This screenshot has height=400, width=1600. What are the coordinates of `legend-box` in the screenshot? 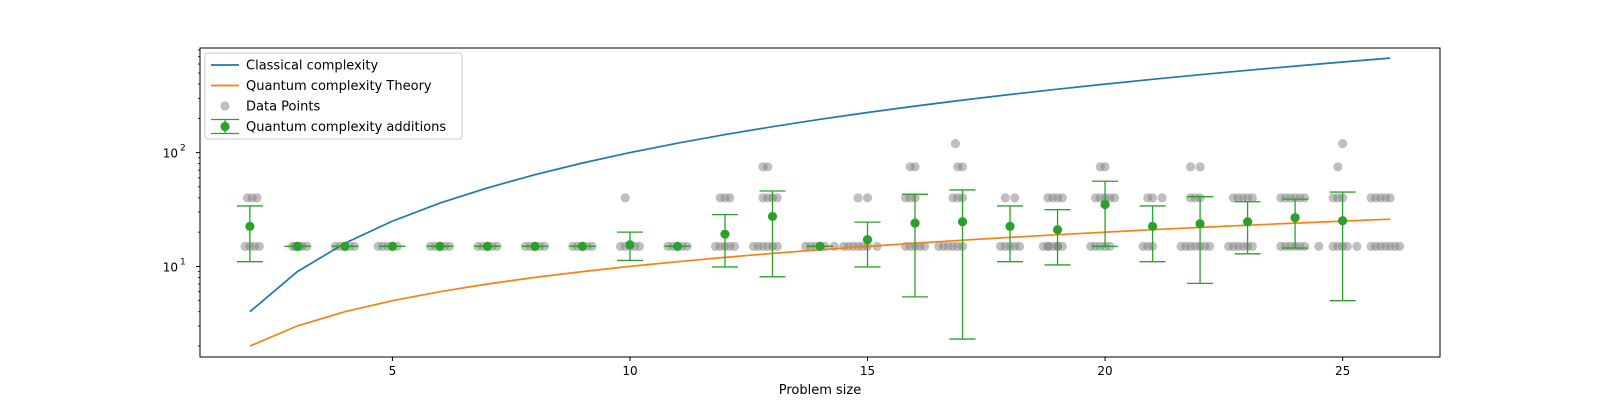 It's located at (333, 96).